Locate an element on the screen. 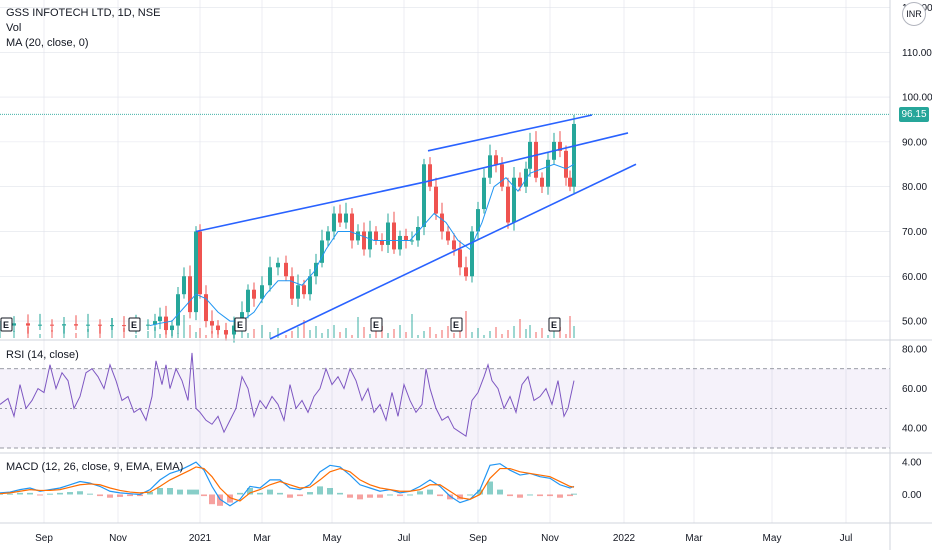 The image size is (932, 550). x-tick-label: 2021 is located at coordinates (200, 538).